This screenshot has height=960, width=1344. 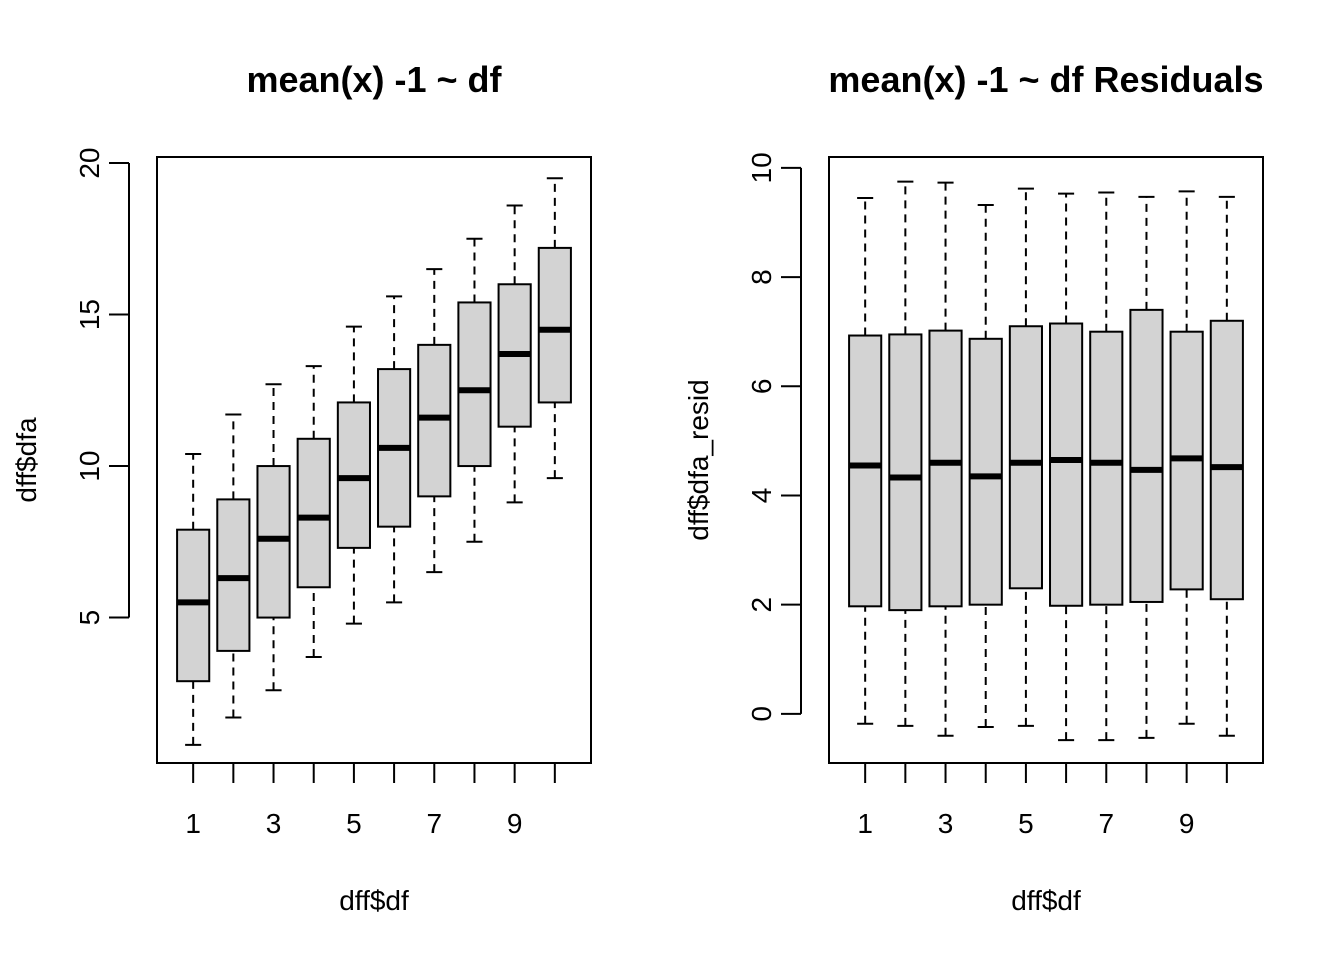 What do you see at coordinates (89, 618) in the screenshot?
I see `y-tick-label: 5` at bounding box center [89, 618].